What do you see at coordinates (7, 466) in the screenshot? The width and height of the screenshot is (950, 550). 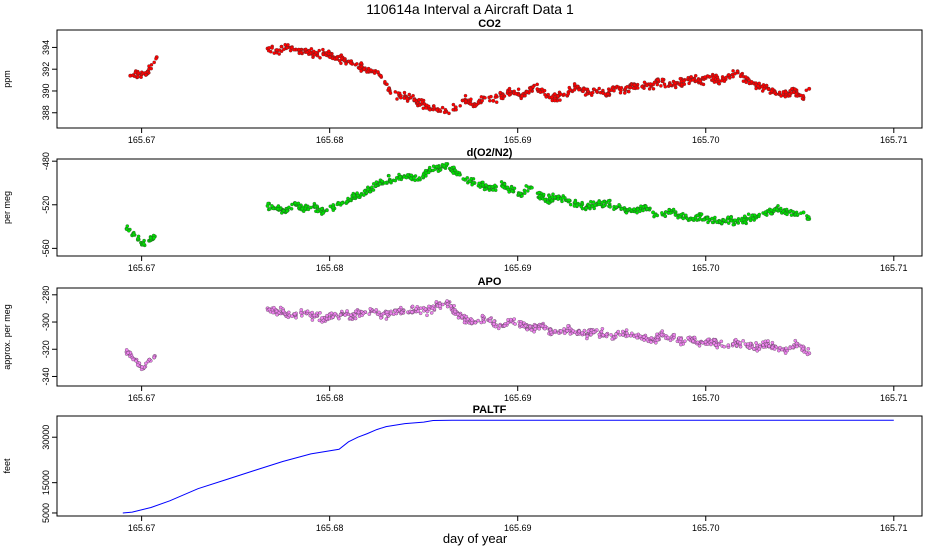 I see `paltf-y-axis-label: feet` at bounding box center [7, 466].